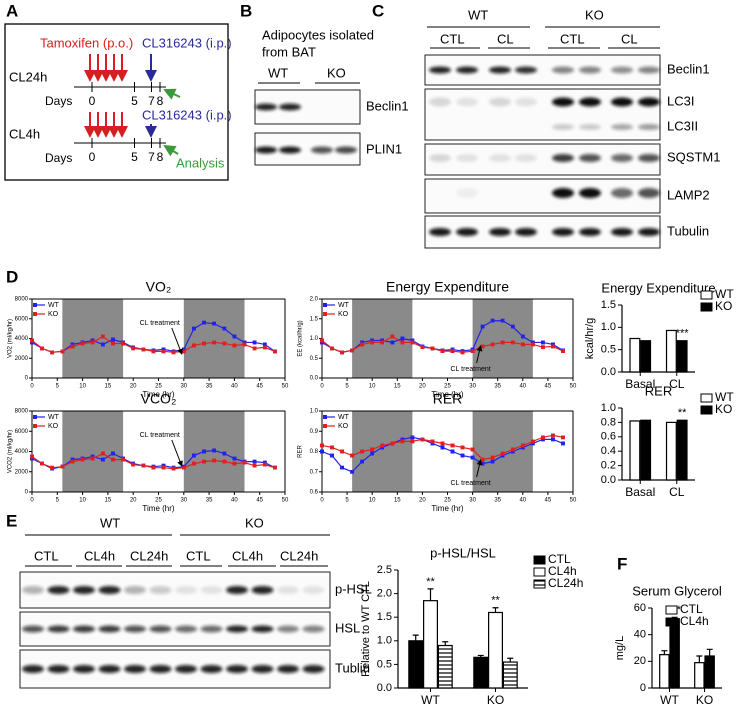 This screenshot has width=738, height=718. I want to click on y-tick-label: 0.6, so click(608, 437).